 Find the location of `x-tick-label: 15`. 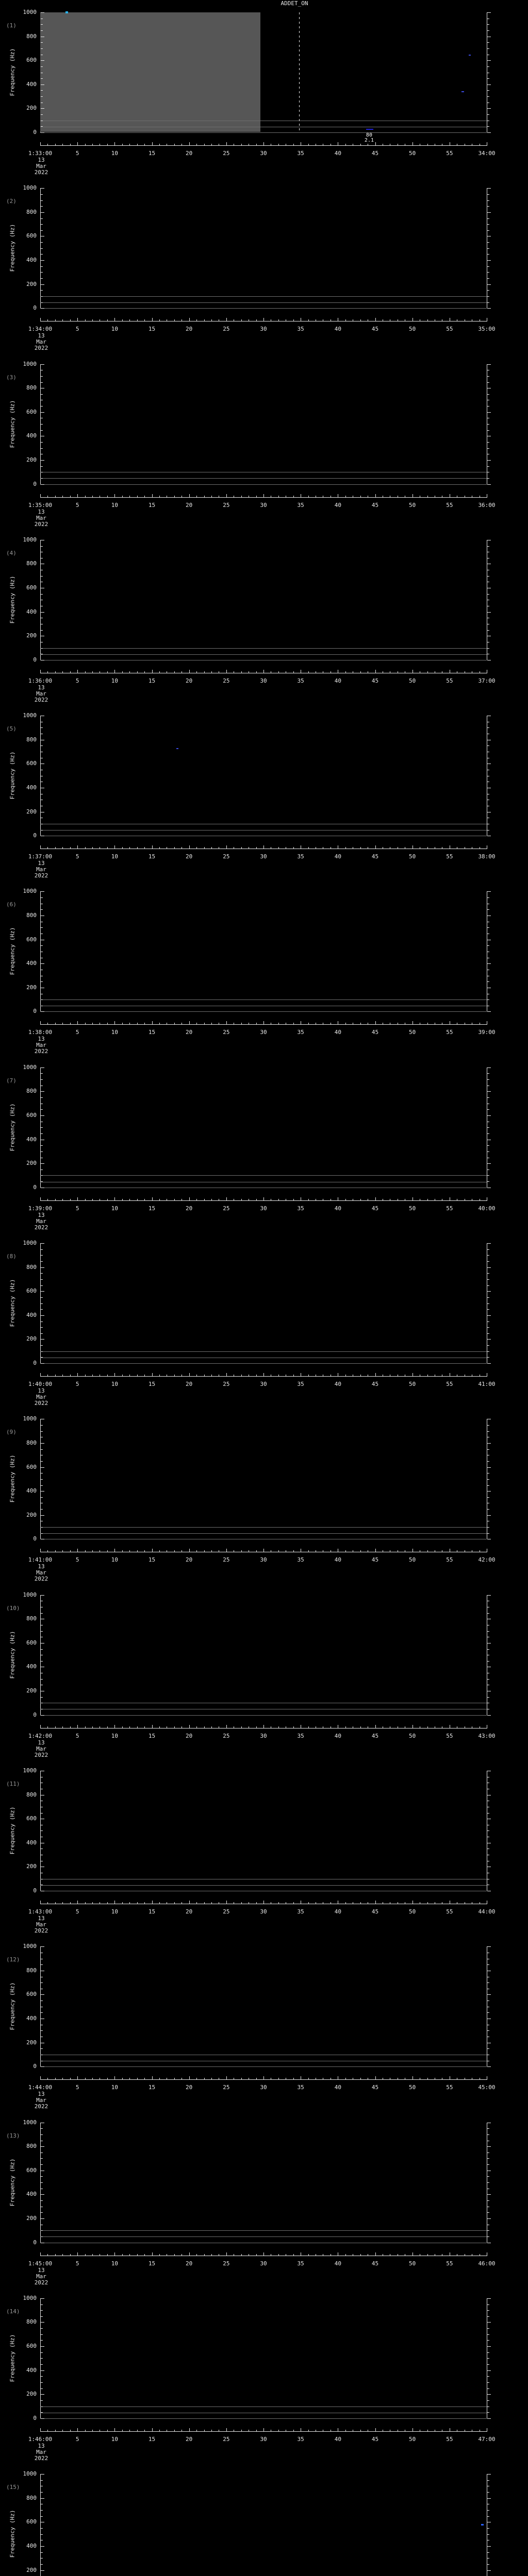

x-tick-label: 15 is located at coordinates (152, 1032).